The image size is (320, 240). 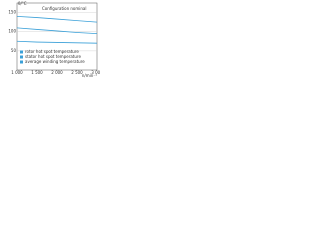 I want to click on y-tick-label: 150, so click(x=12, y=12).